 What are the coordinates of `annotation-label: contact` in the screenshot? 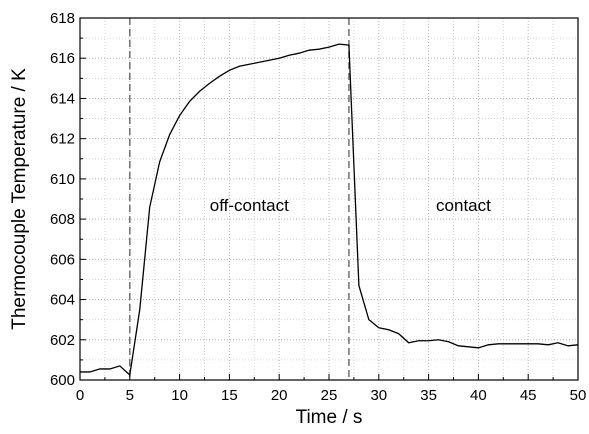 It's located at (463, 205).